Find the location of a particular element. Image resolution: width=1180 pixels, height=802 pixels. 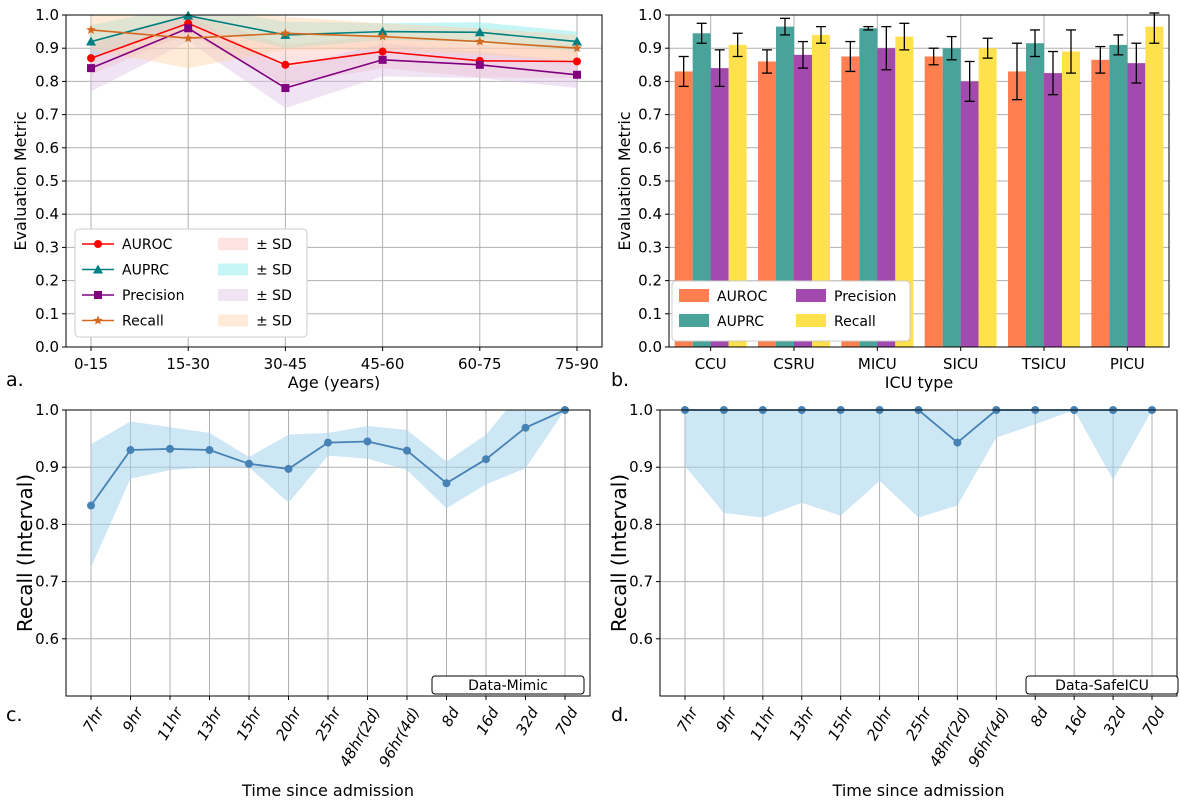

x-tick-label: 15-30 is located at coordinates (188, 364).